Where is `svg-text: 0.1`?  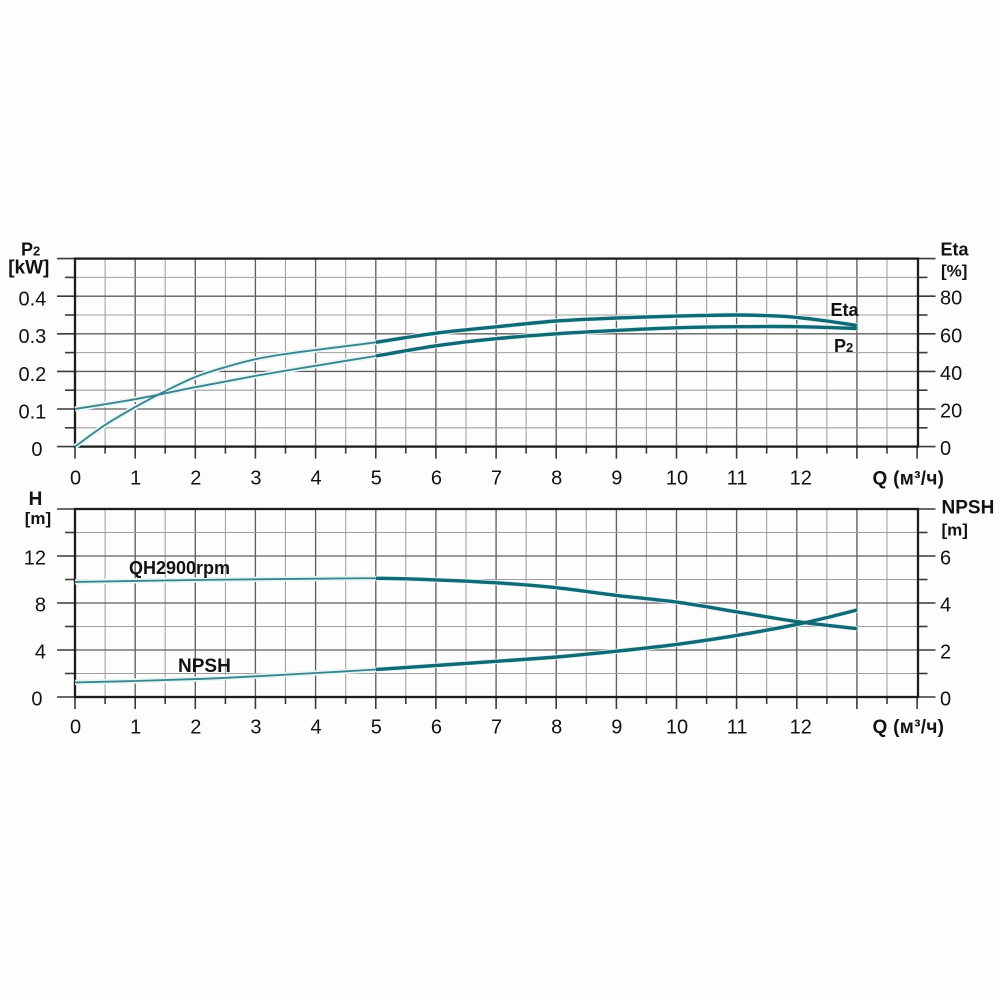
svg-text: 0.1 is located at coordinates (32, 412).